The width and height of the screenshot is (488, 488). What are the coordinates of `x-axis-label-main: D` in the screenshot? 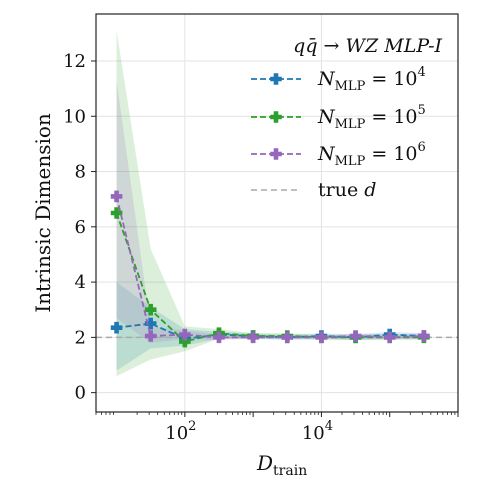 It's located at (264, 463).